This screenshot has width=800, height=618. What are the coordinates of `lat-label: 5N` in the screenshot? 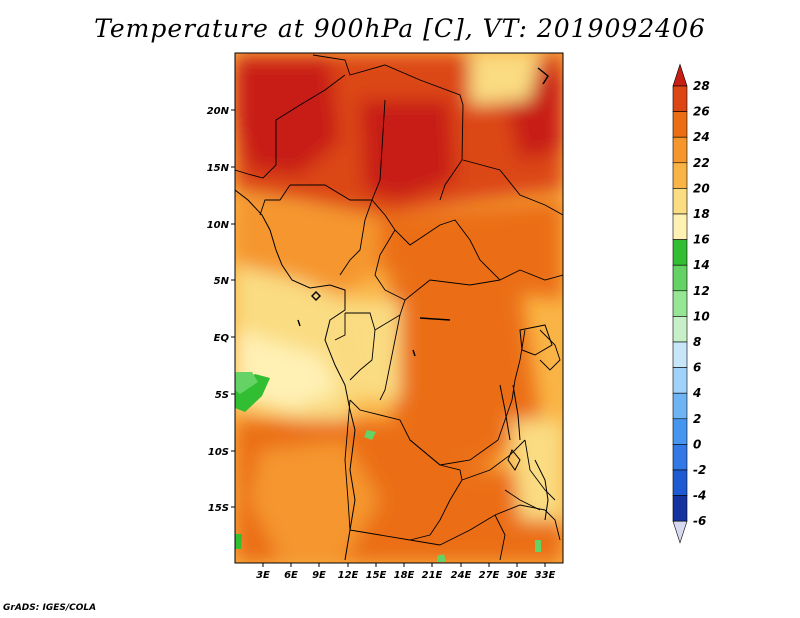 It's located at (222, 281).